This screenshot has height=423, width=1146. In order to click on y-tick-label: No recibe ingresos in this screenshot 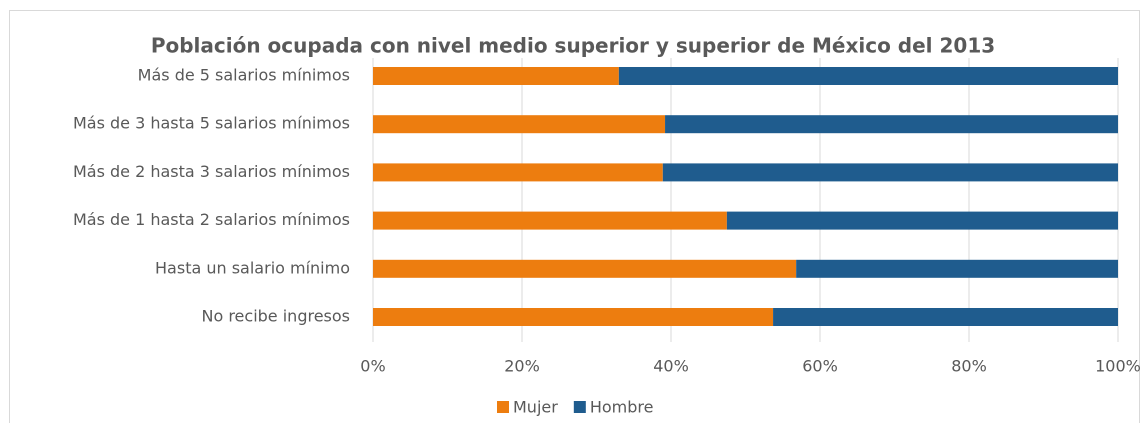, I will do `click(275, 316)`.